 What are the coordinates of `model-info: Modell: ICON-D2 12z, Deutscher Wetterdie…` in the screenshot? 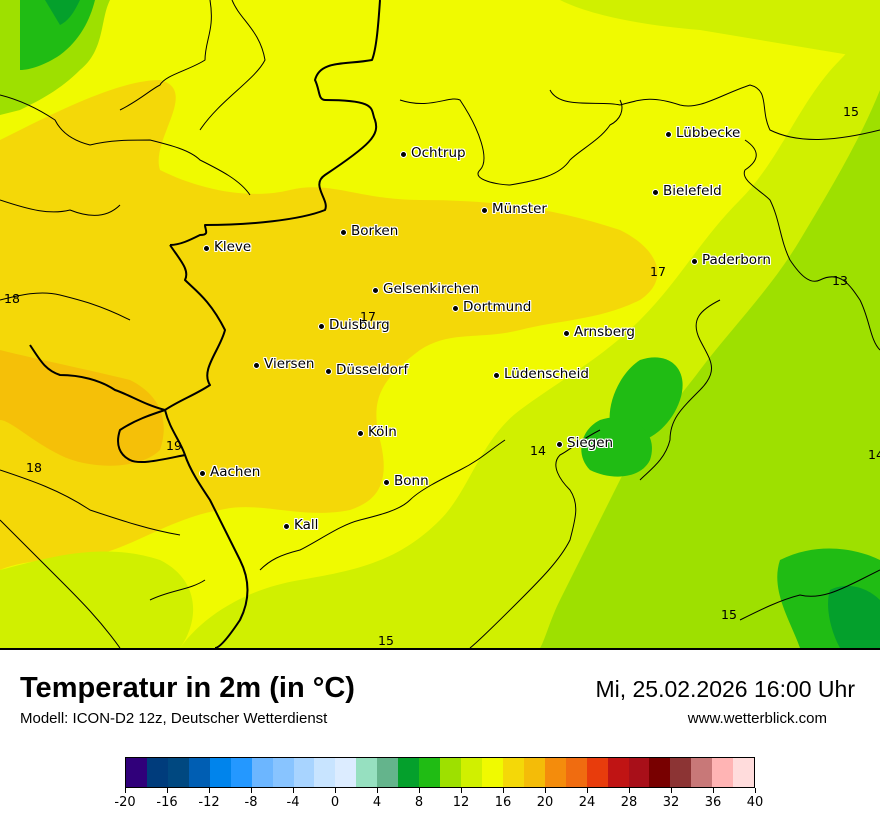 It's located at (174, 718).